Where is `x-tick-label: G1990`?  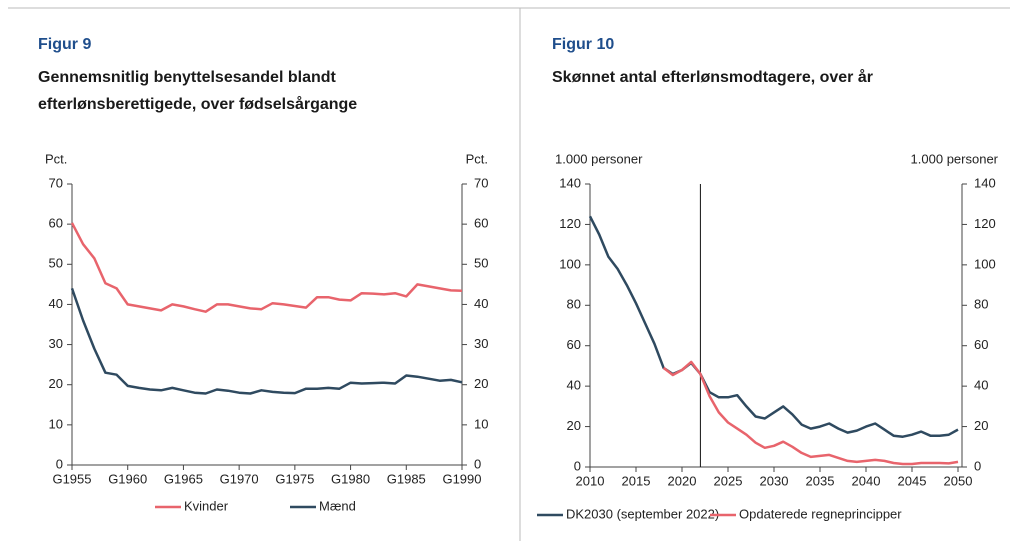 x-tick-label: G1990 is located at coordinates (461, 478).